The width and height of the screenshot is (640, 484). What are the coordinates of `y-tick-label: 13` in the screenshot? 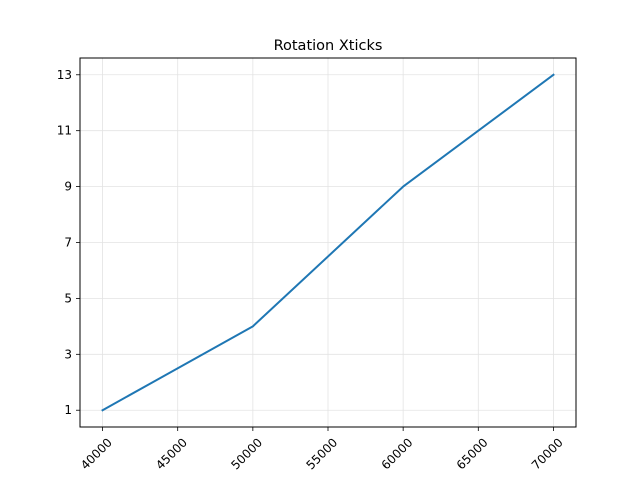 It's located at (64, 75).